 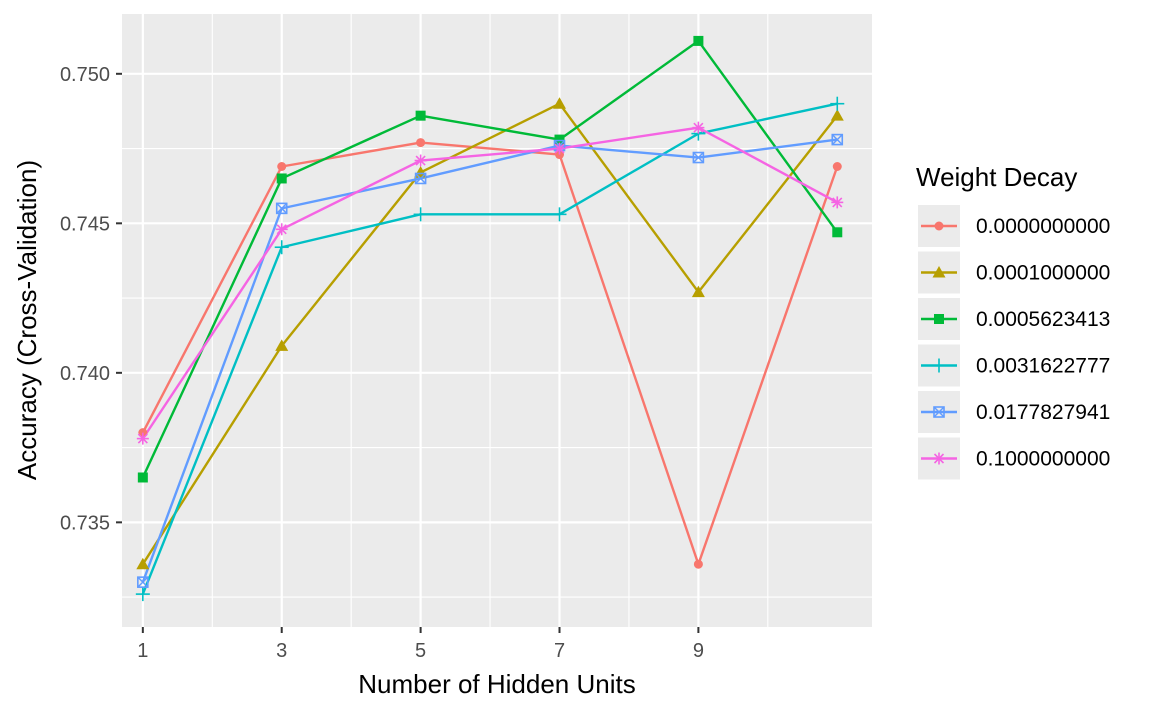 I want to click on legend-item: 0.0177827941, so click(x=1014, y=412).